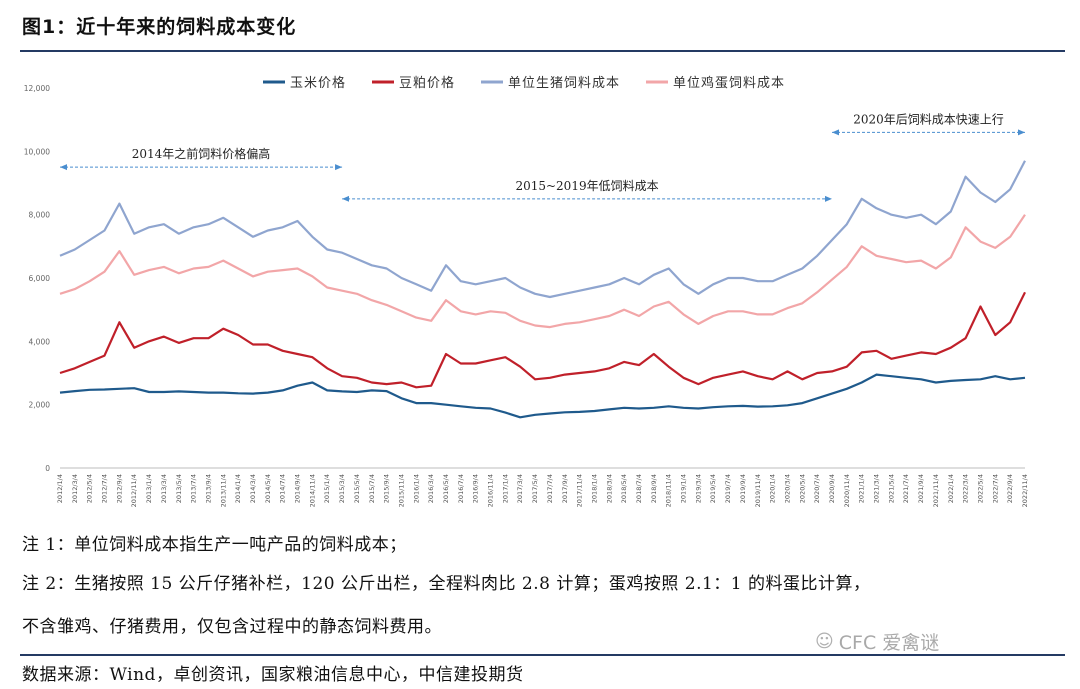 The width and height of the screenshot is (1080, 689). I want to click on x-tick-label: 2015/1/4, so click(327, 488).